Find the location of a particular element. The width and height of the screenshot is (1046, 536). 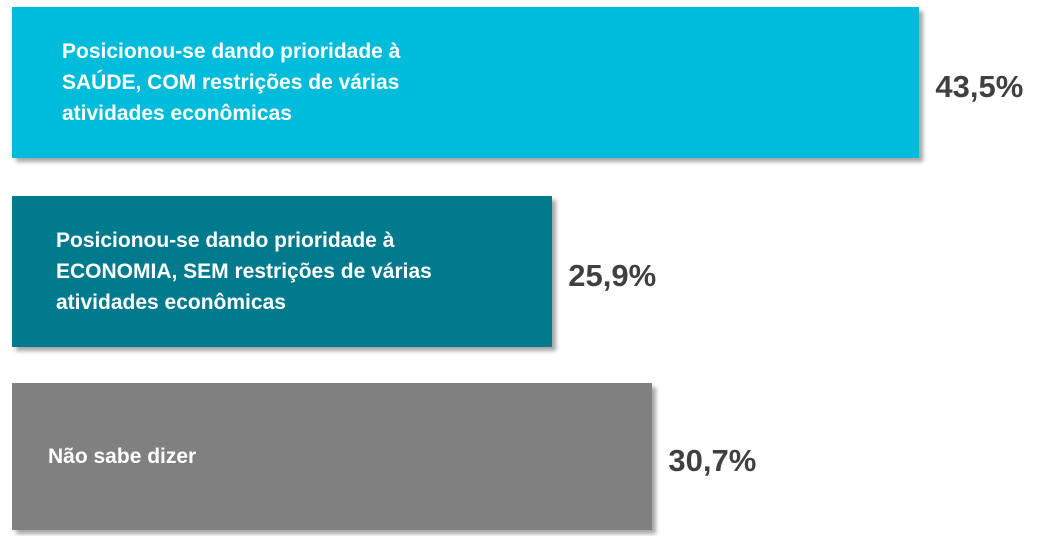

value-label: 30,7% is located at coordinates (712, 460).